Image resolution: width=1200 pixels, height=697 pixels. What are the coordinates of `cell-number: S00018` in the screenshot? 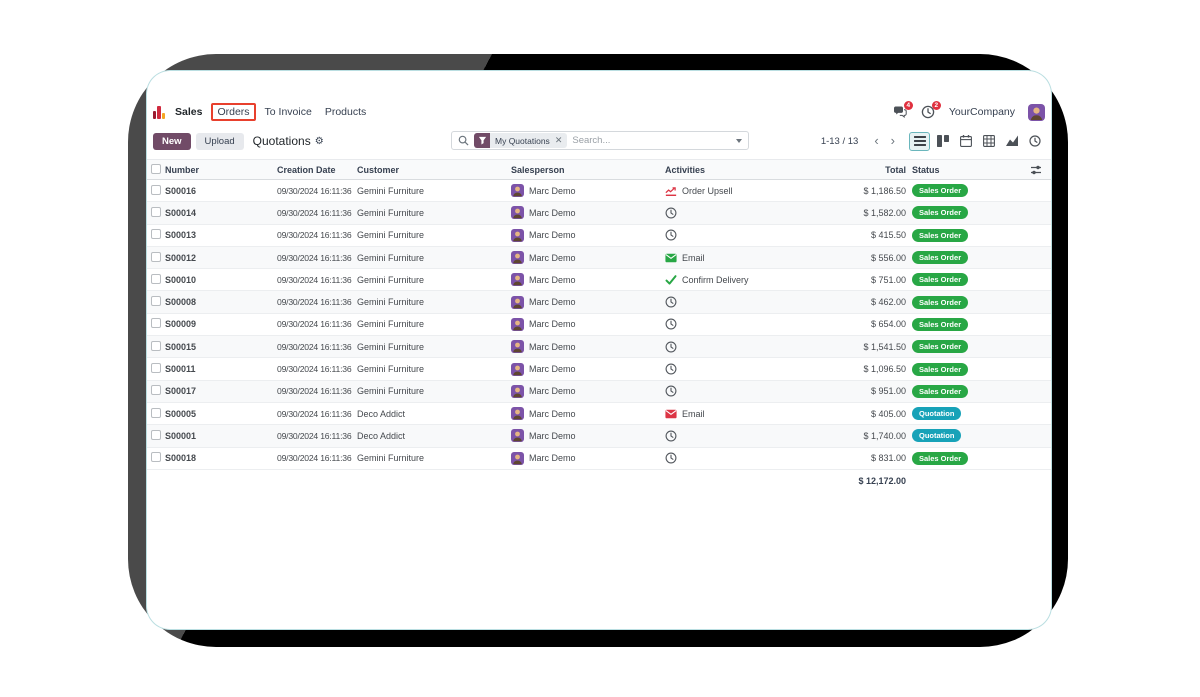 It's located at (181, 458).